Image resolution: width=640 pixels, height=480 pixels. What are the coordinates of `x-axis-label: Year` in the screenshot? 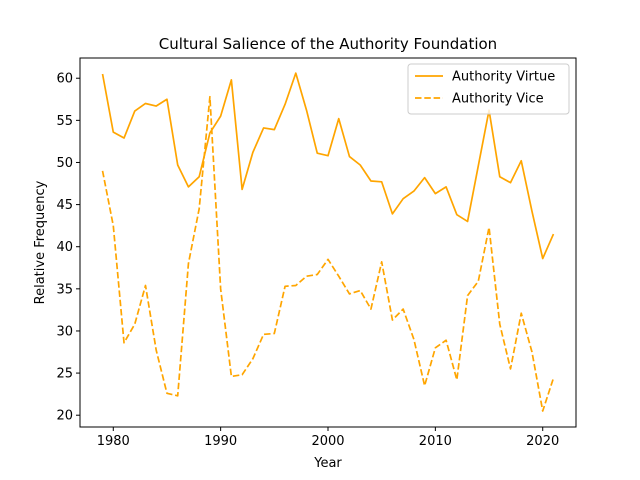 It's located at (327, 463).